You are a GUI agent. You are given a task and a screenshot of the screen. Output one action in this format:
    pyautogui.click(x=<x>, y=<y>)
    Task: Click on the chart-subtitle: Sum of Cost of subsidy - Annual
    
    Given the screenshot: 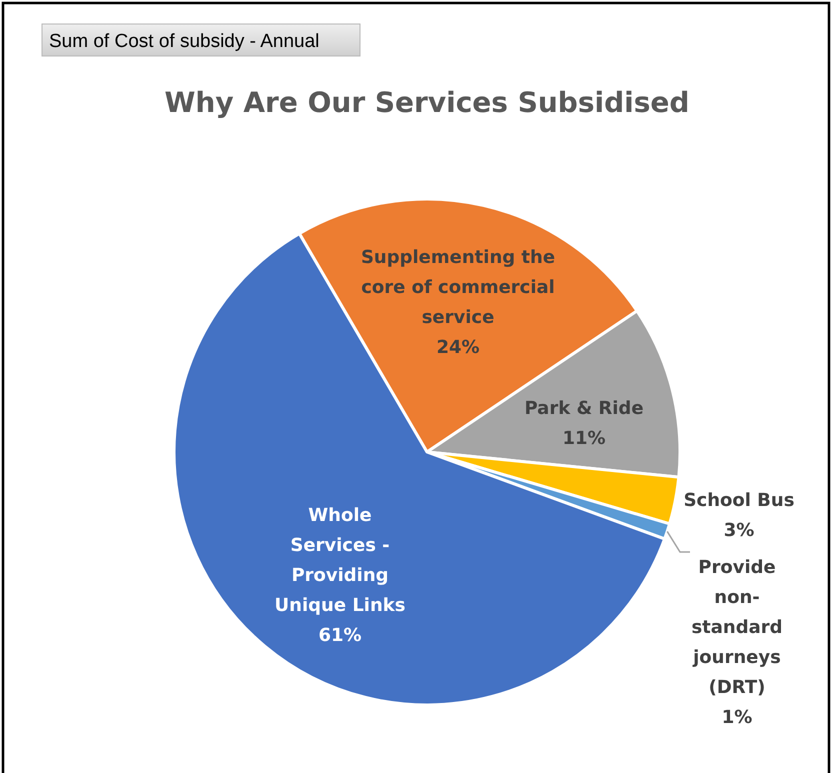 What is the action you would take?
    pyautogui.click(x=184, y=41)
    